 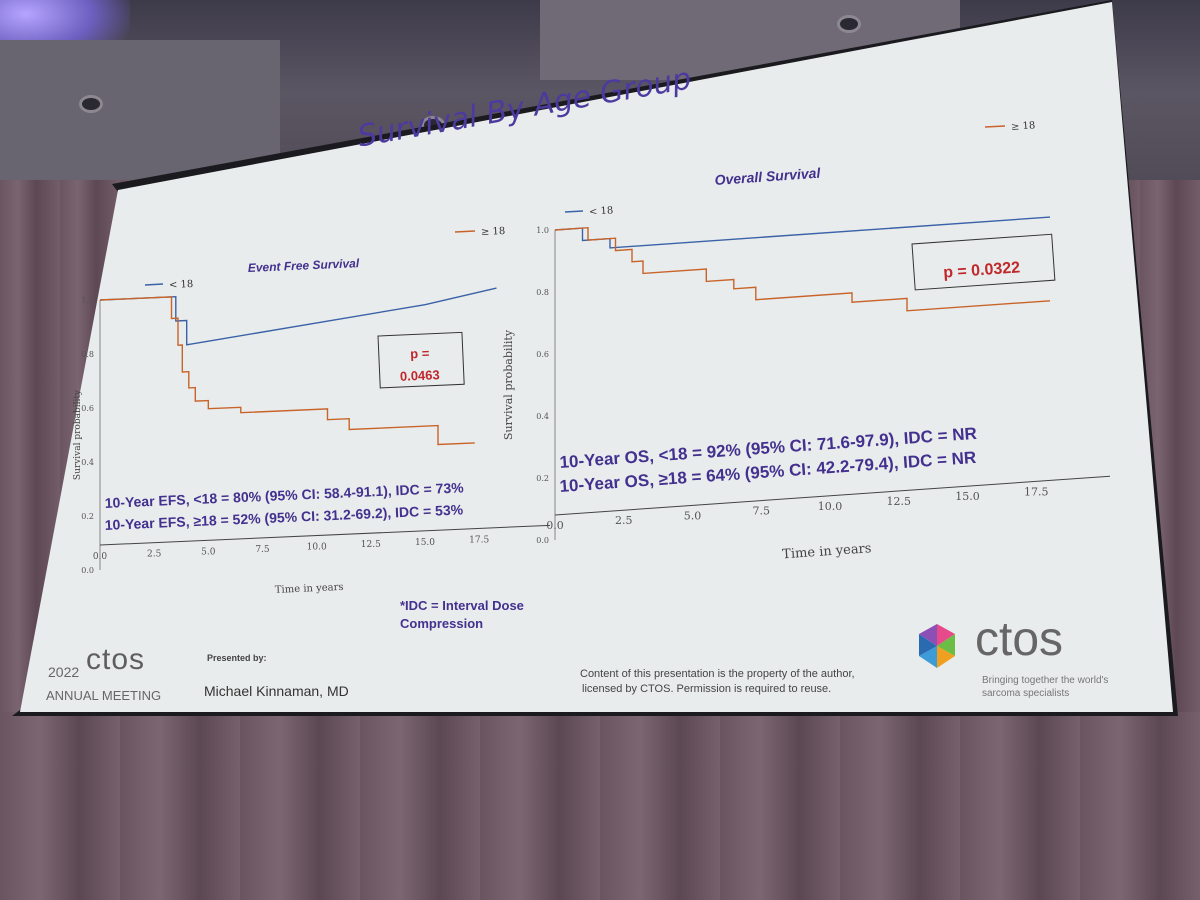 I want to click on footnote-line-2: Compression, so click(x=442, y=623).